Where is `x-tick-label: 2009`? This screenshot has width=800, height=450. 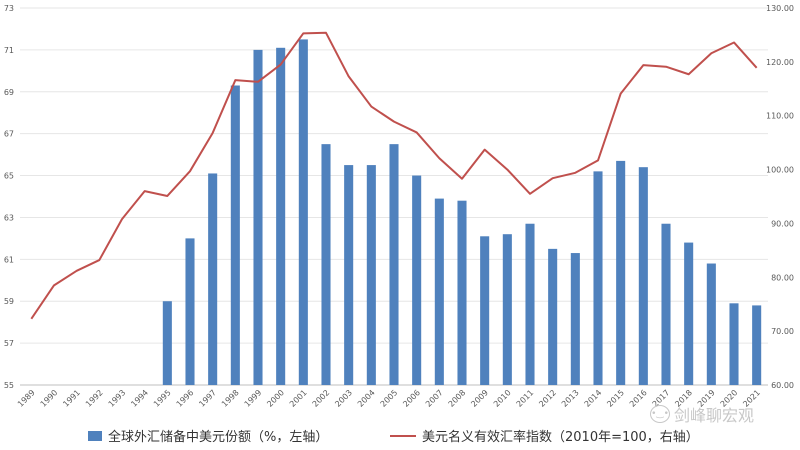
x-tick-label: 2009 is located at coordinates (479, 398).